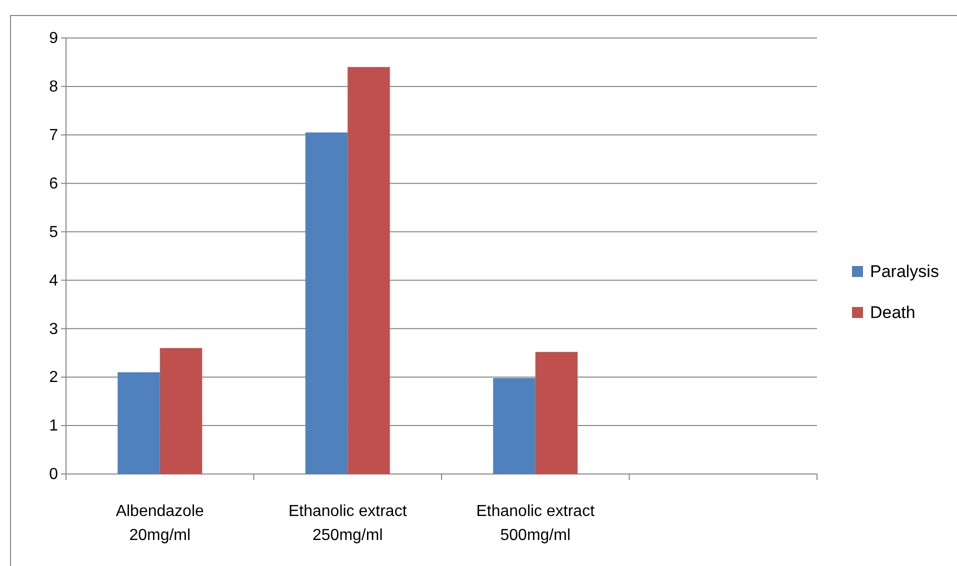 This screenshot has width=957, height=566. What do you see at coordinates (53, 183) in the screenshot?
I see `y-tick-label: 6` at bounding box center [53, 183].